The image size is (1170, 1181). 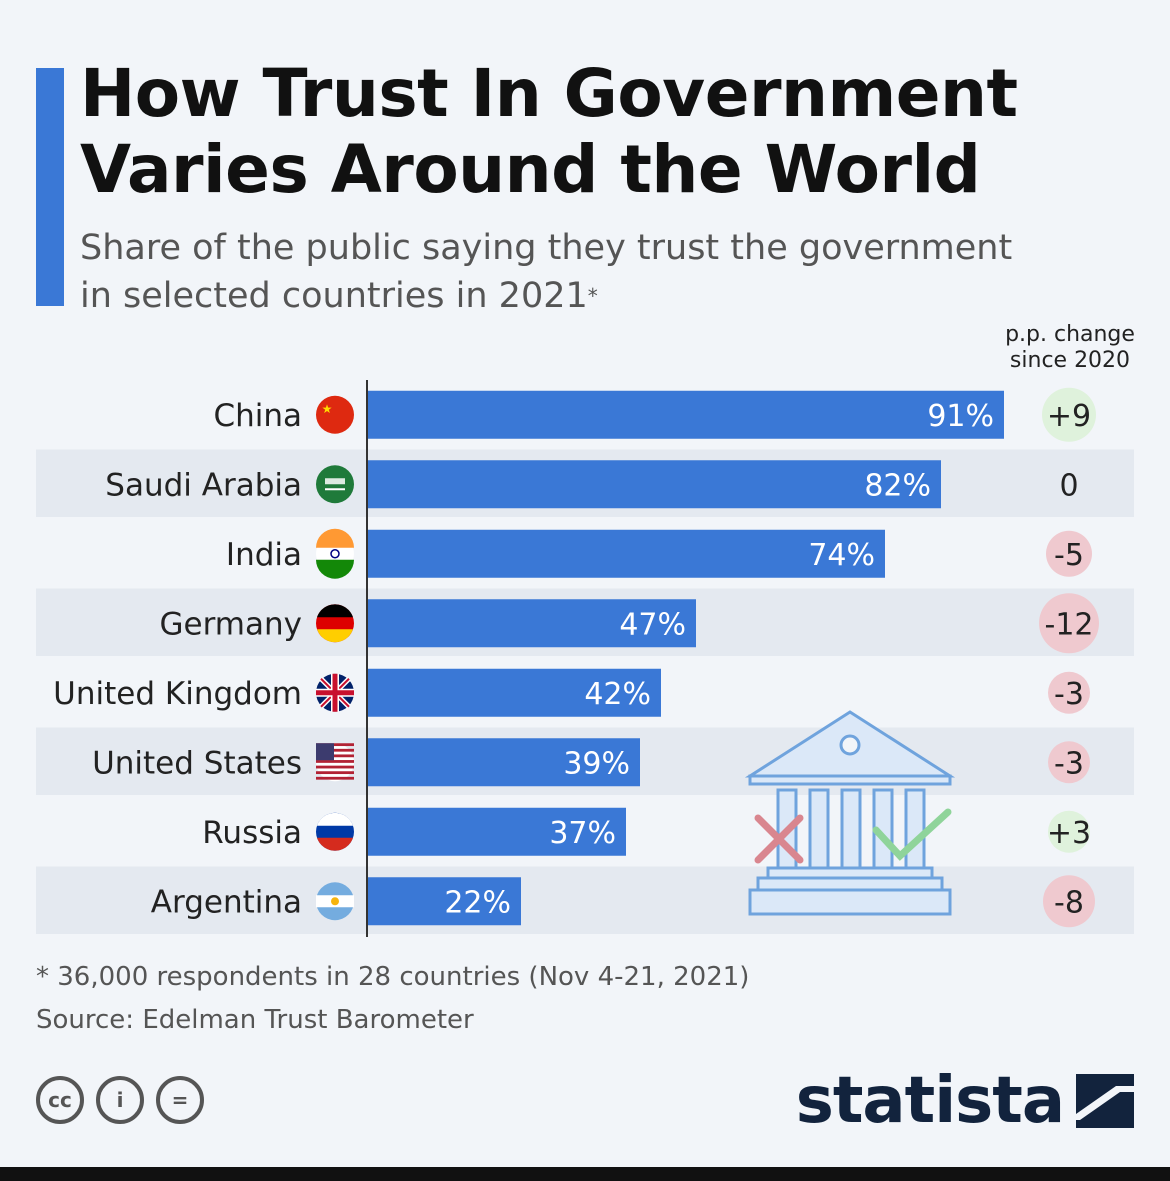 I want to click on saudi-arabia-flag-icon, so click(x=335, y=484).